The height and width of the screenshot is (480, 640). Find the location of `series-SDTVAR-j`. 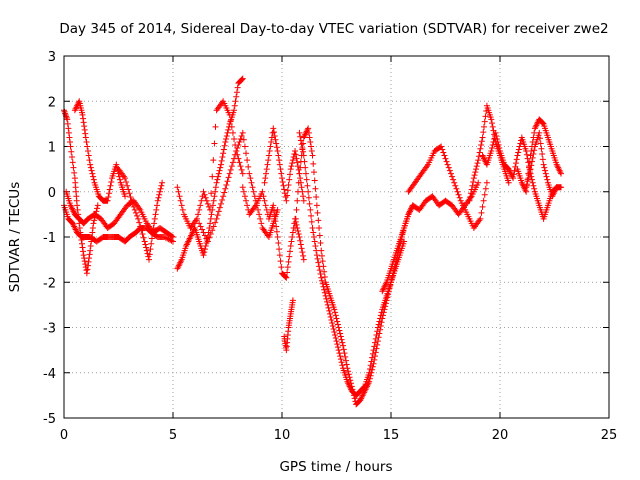

series-SDTVAR-j is located at coordinates (284, 164).